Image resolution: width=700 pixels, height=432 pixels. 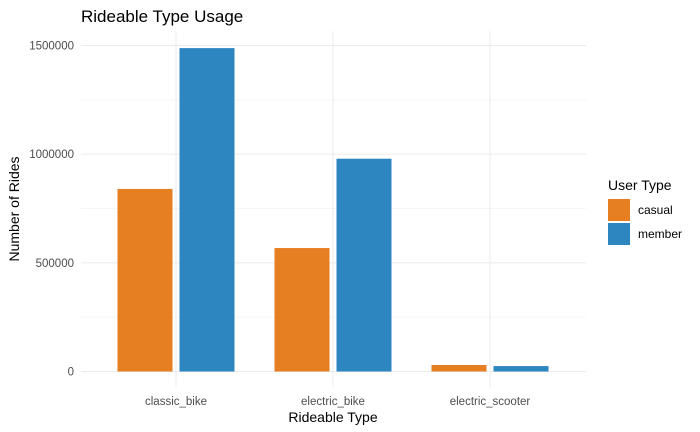 What do you see at coordinates (333, 402) in the screenshot?
I see `x-tick-label: electric_bike` at bounding box center [333, 402].